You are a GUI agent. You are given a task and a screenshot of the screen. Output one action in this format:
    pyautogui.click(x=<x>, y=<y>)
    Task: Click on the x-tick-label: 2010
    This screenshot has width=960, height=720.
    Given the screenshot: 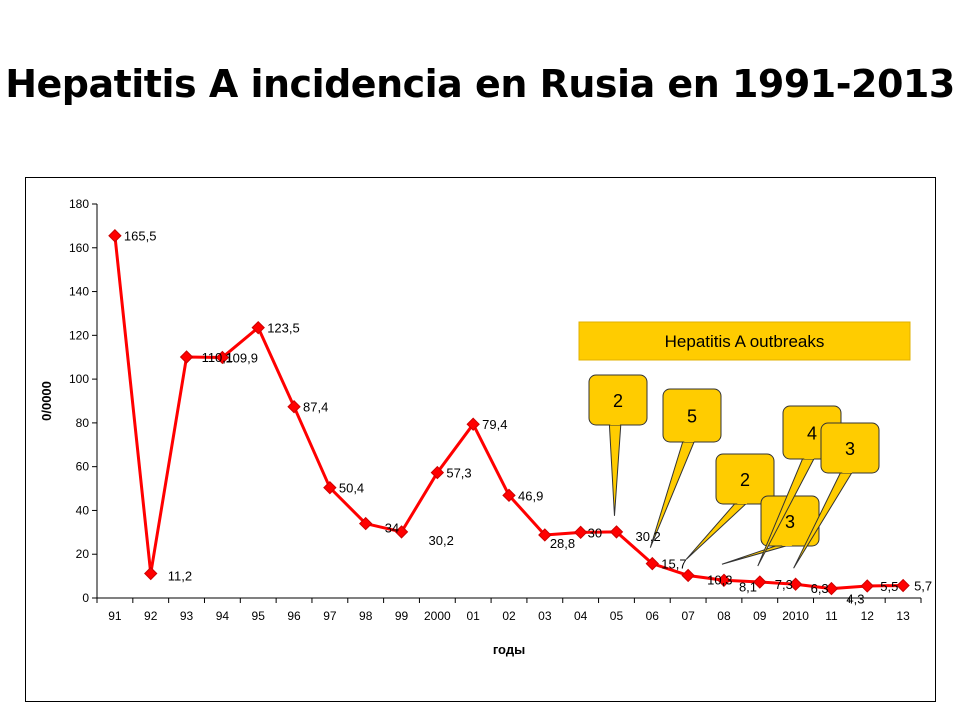 What is the action you would take?
    pyautogui.click(x=795, y=616)
    